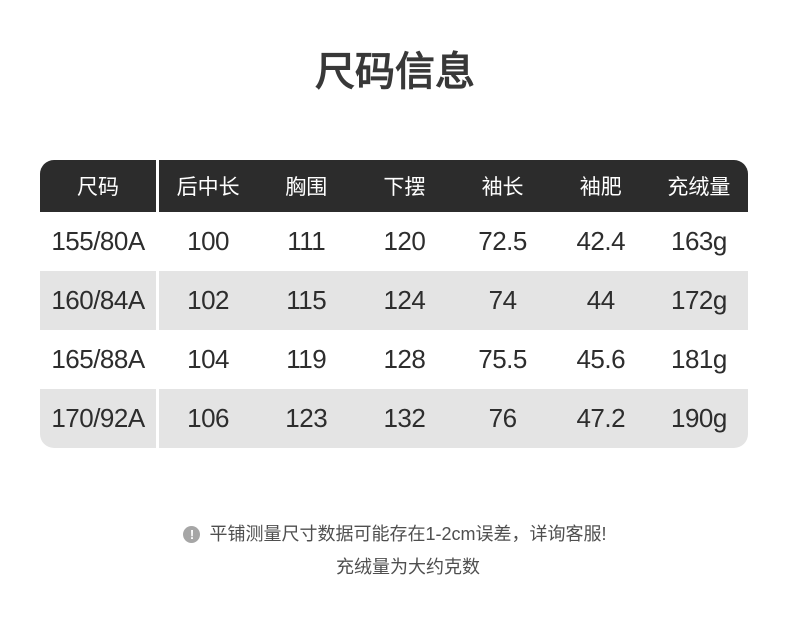 The height and width of the screenshot is (637, 790). What do you see at coordinates (502, 187) in the screenshot?
I see `header-cell-sleeve-length: 袖长` at bounding box center [502, 187].